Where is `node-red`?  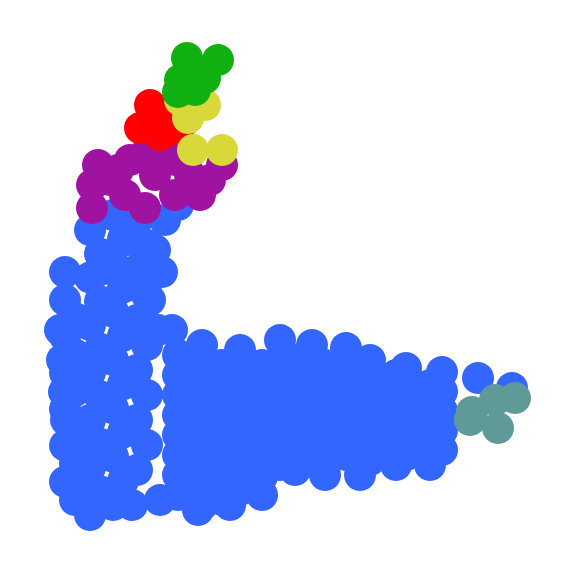 node-red is located at coordinates (160, 135).